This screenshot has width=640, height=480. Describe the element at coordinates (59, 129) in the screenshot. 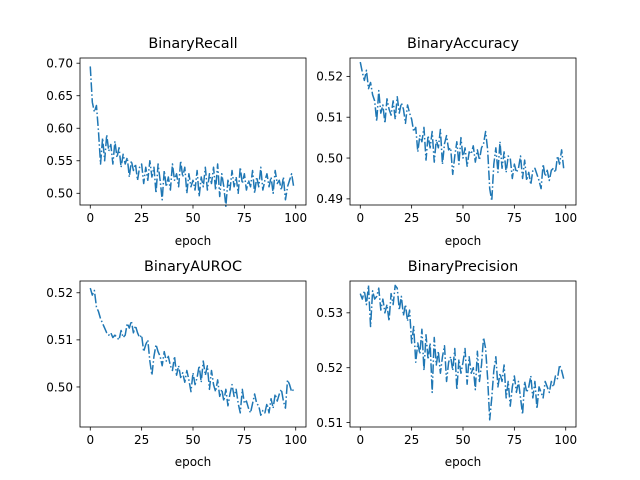

I see `y-tick-label: 0.60` at that location.